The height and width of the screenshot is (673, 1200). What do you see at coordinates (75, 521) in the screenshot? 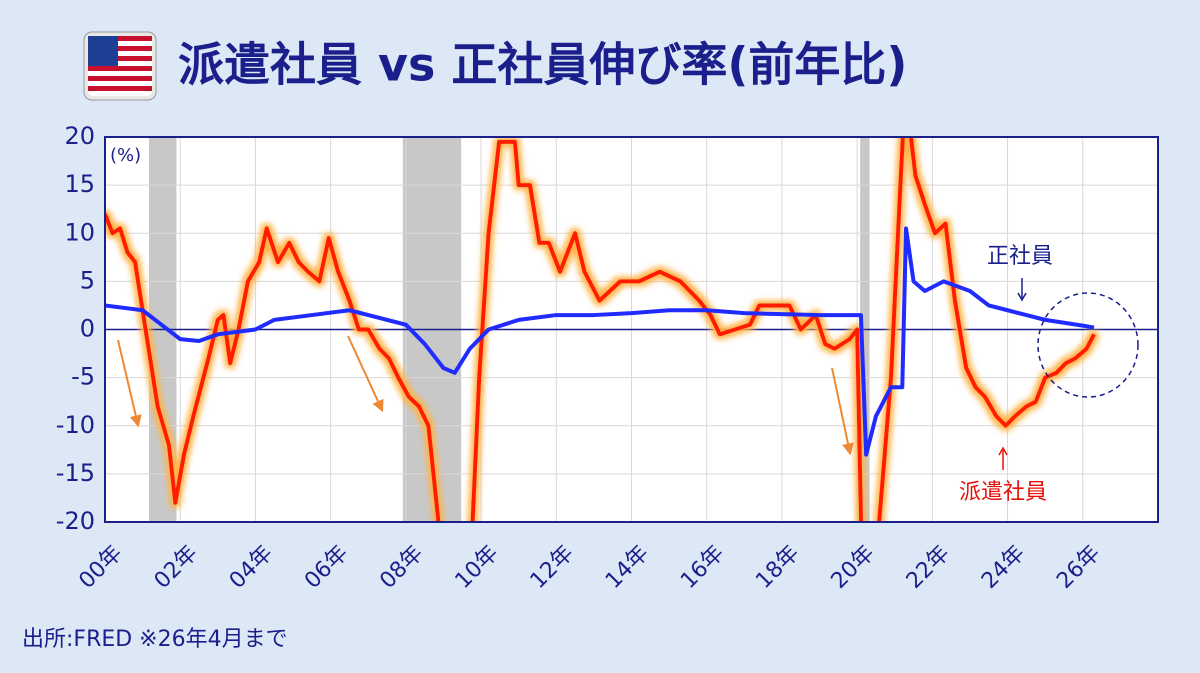
I see `y-tick-label: -20` at bounding box center [75, 521].